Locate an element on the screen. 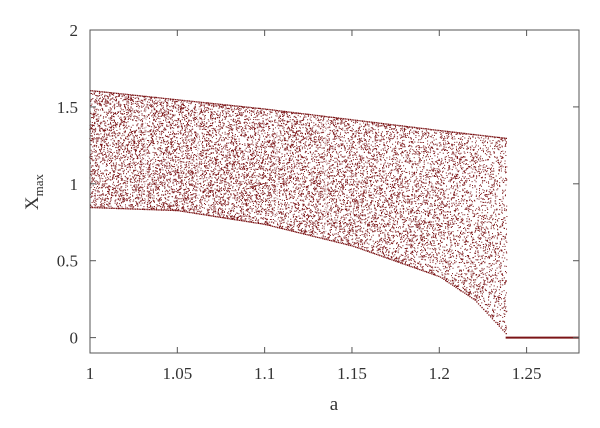 The image size is (600, 428). x-axis-label: a is located at coordinates (334, 404).